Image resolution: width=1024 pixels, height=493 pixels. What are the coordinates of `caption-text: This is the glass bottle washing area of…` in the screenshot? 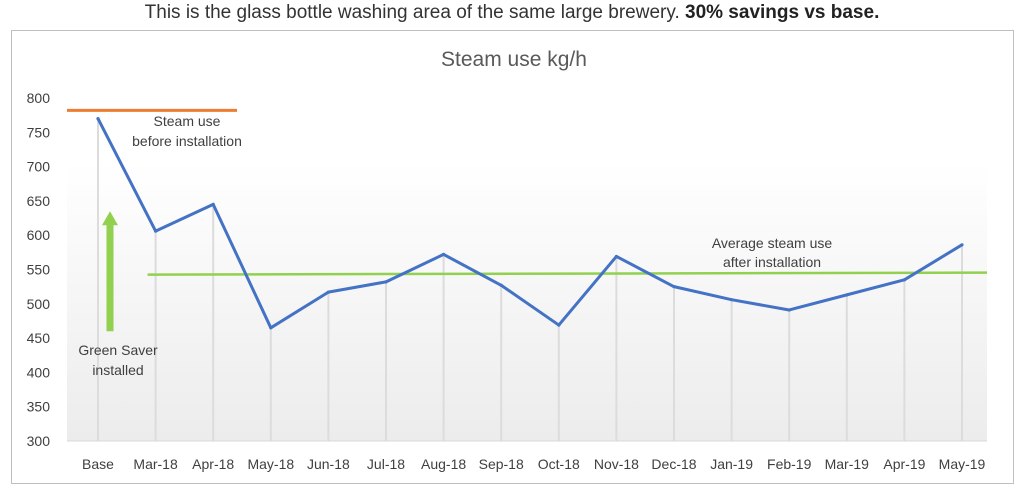 It's located at (414, 12).